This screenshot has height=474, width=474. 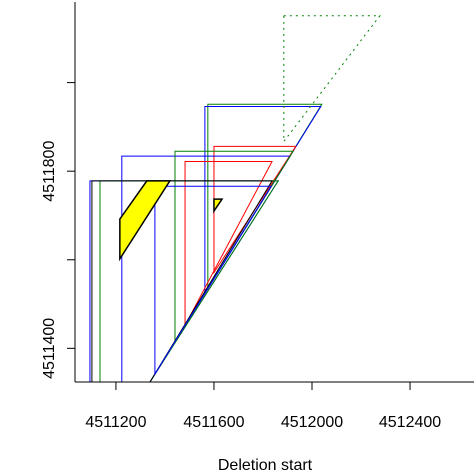 I want to click on x-tick-label: 4511200, so click(x=115, y=422).